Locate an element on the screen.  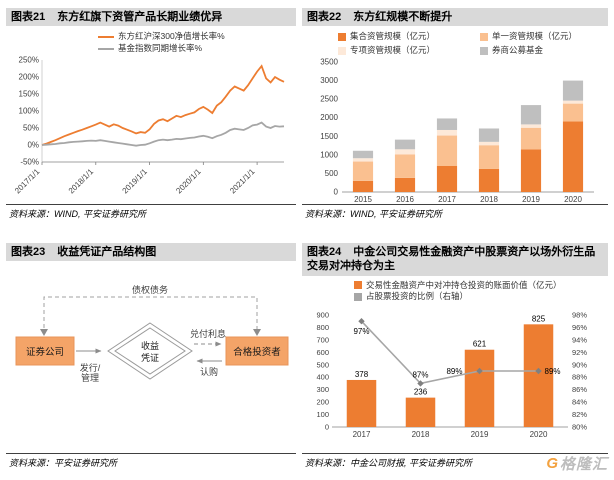
right-axis-label: 96% is located at coordinates (579, 326).